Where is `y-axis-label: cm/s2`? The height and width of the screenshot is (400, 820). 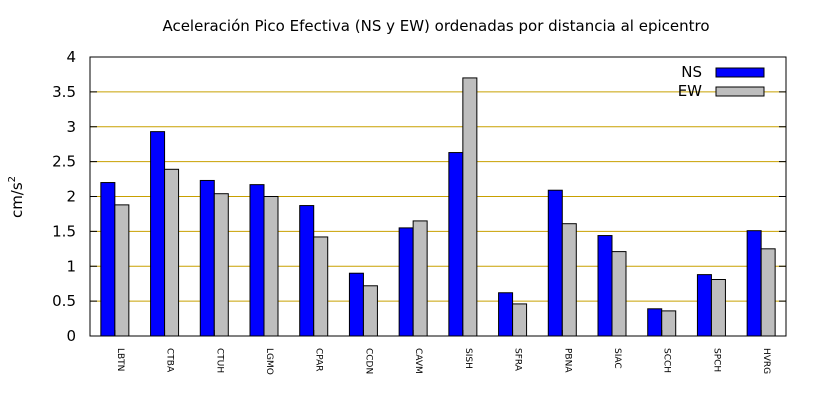
y-axis-label: cm/s2 is located at coordinates (16, 197).